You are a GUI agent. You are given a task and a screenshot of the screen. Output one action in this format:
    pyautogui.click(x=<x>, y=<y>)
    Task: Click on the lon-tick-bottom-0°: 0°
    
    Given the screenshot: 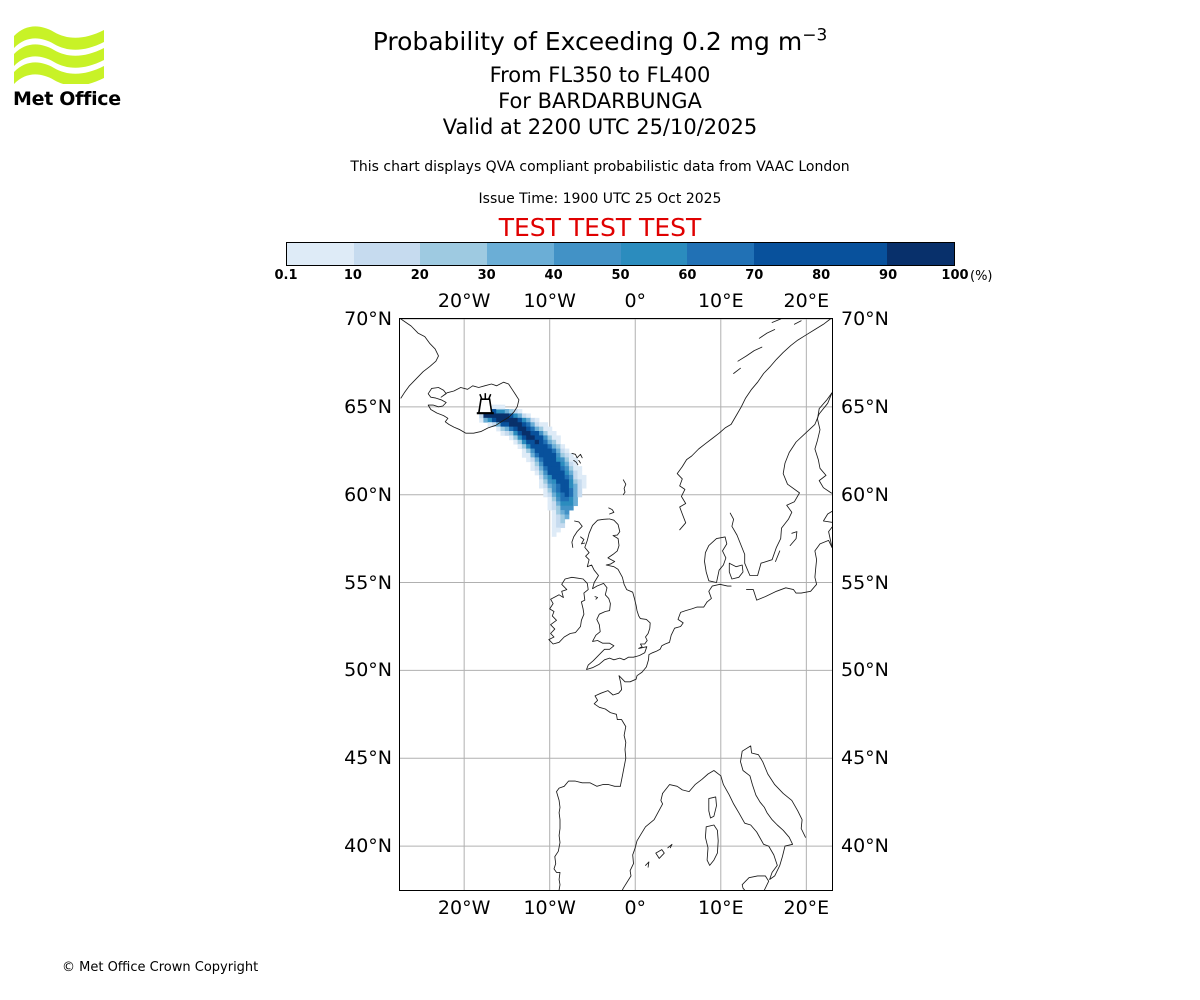 What is the action you would take?
    pyautogui.click(x=635, y=908)
    